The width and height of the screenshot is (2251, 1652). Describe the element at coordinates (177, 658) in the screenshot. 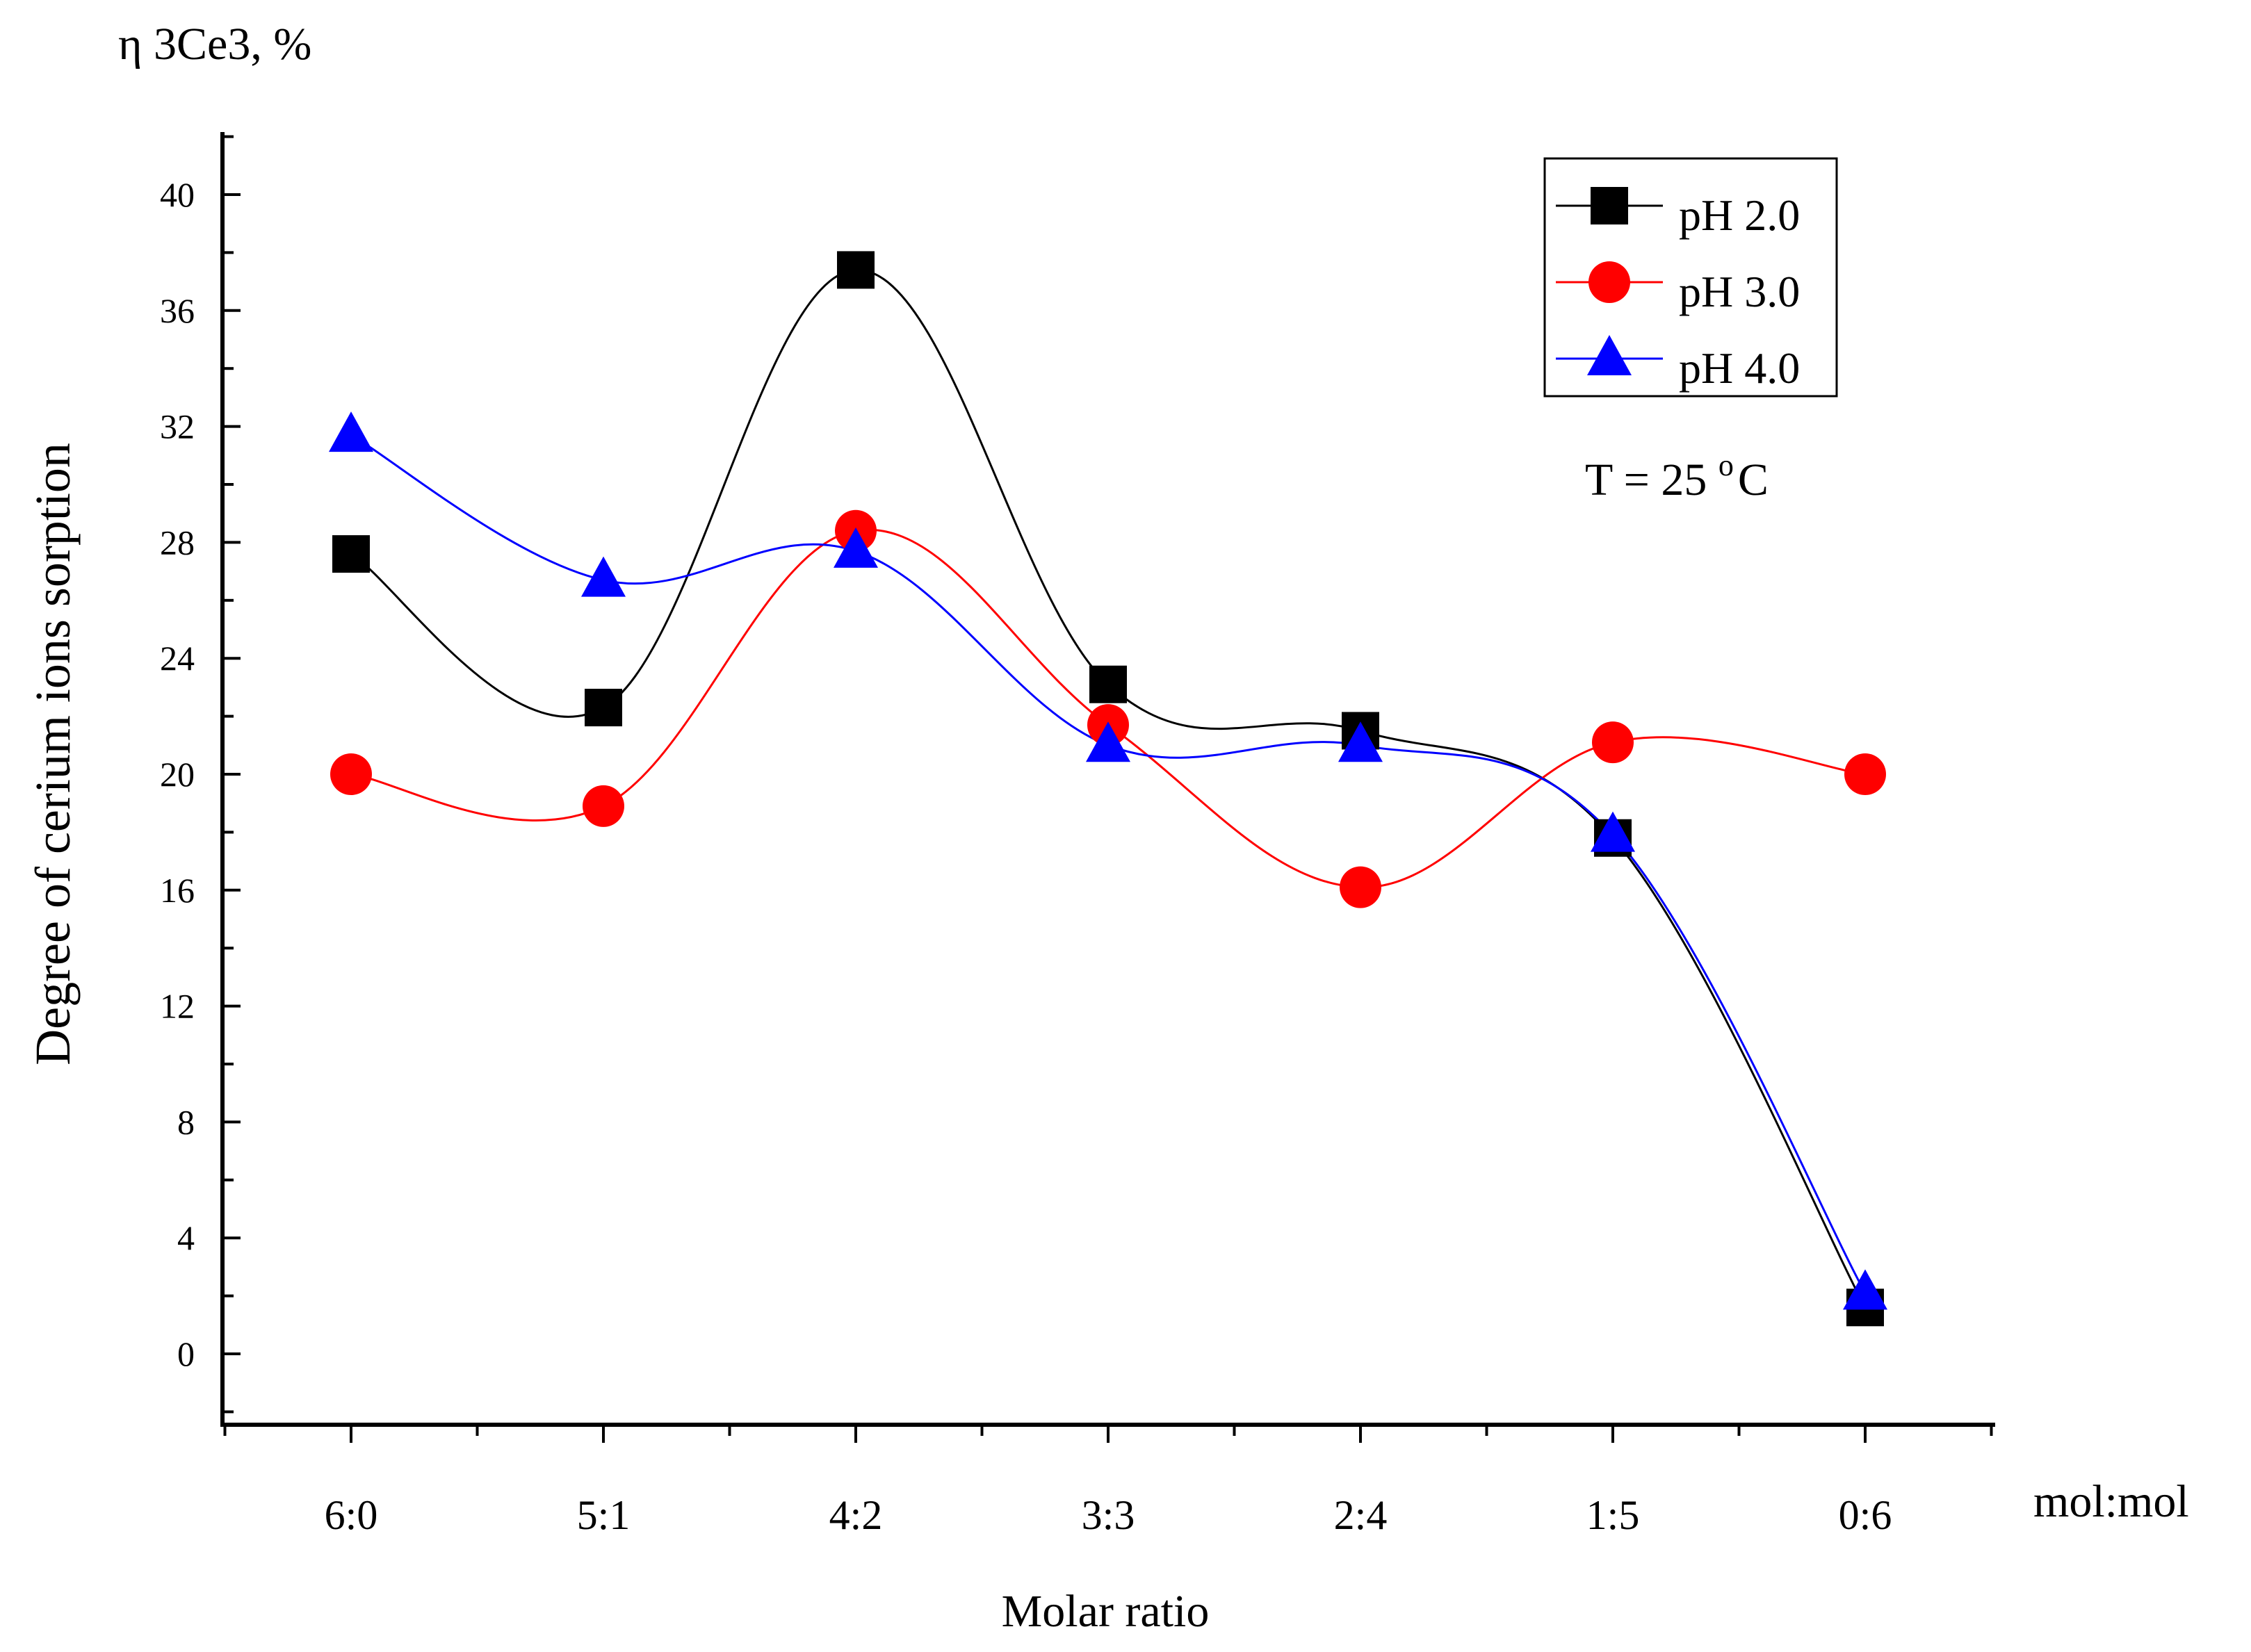

I see `y-tick-label: 24` at that location.